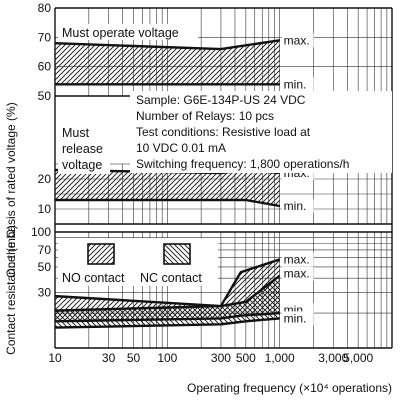  I want to click on legend-swatch-no, so click(101, 254).